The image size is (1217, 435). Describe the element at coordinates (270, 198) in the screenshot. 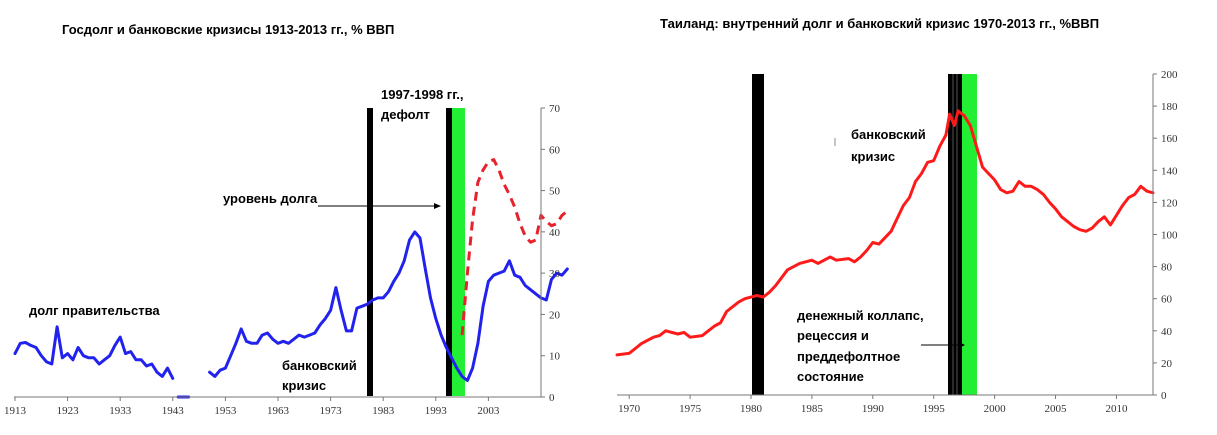

I see `label-debt-level: уровень долга` at that location.